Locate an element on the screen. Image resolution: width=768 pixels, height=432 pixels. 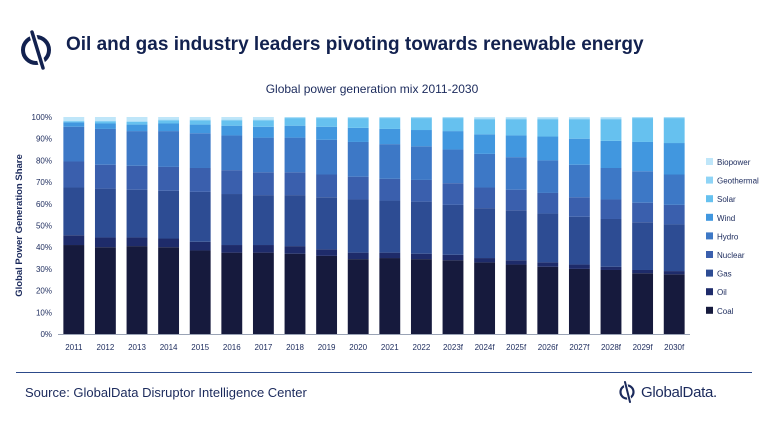
x-tick-label: 2024f is located at coordinates (485, 347).